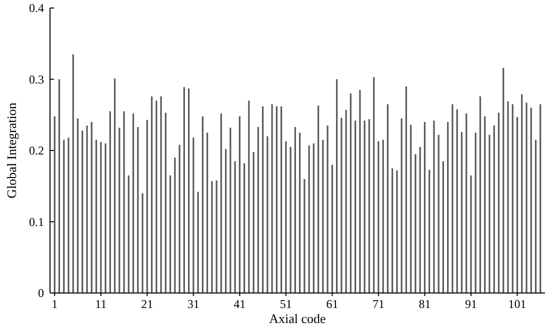 The image size is (550, 329). Describe the element at coordinates (286, 304) in the screenshot. I see `x-tick-label: 51` at that location.